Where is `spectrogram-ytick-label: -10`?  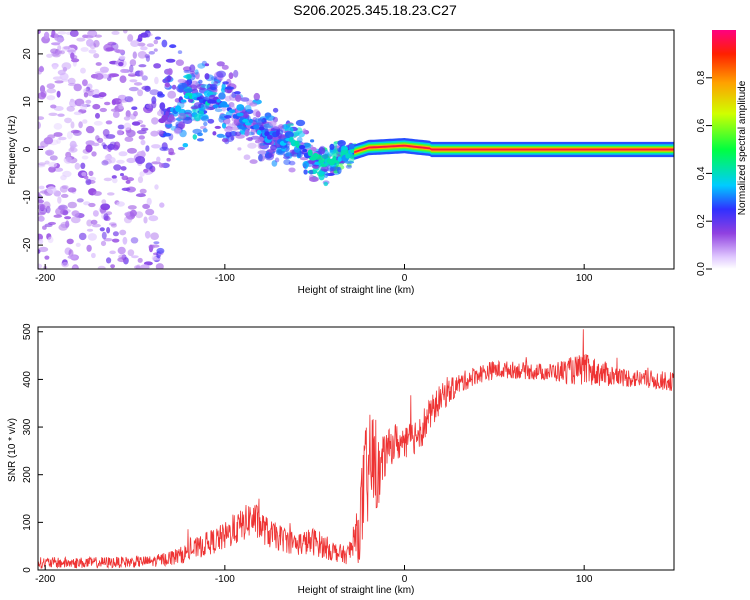 spectrogram-ytick-label: -10 is located at coordinates (27, 197).